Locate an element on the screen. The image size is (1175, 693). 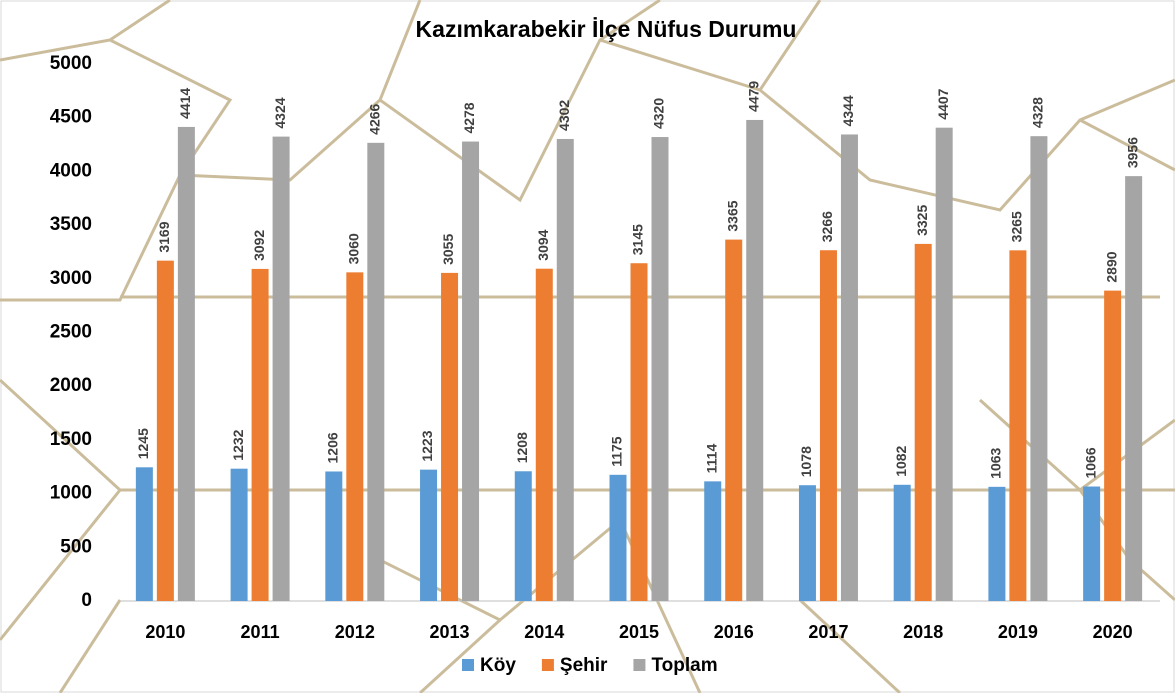
value-label: 4328 is located at coordinates (1038, 112).